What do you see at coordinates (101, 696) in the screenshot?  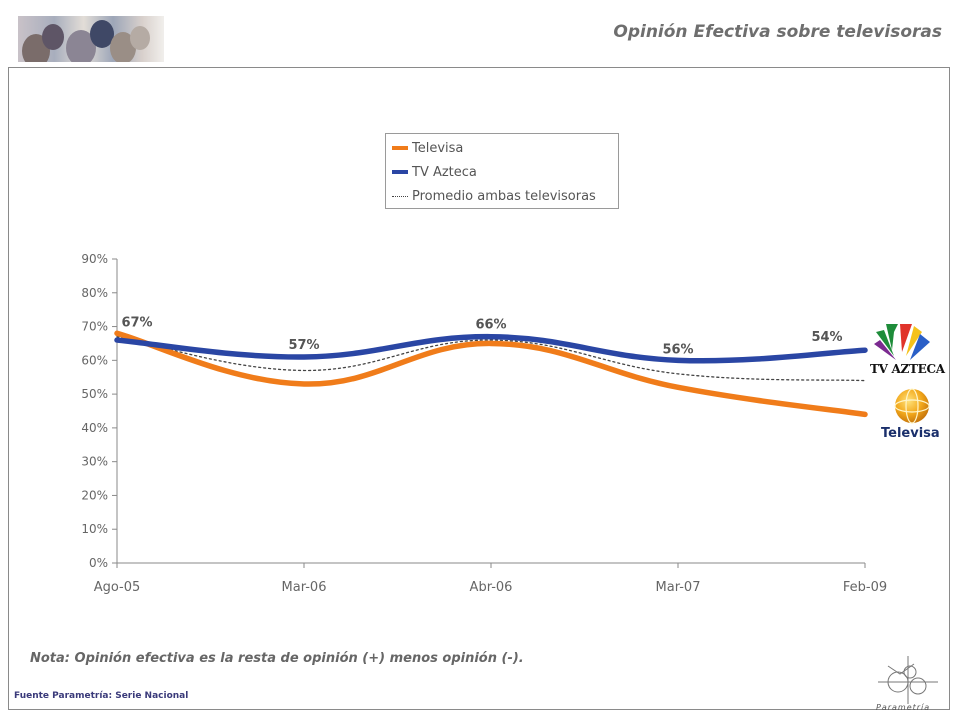 I see `source-credit: Fuente Parametría: Serie Nacional` at bounding box center [101, 696].